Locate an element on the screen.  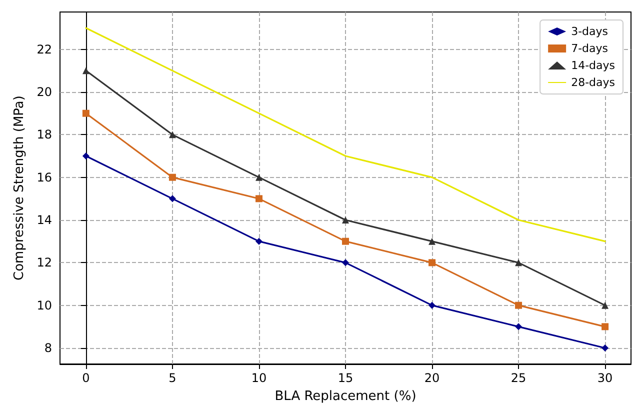
x-tick-label: 25 is located at coordinates (518, 378).